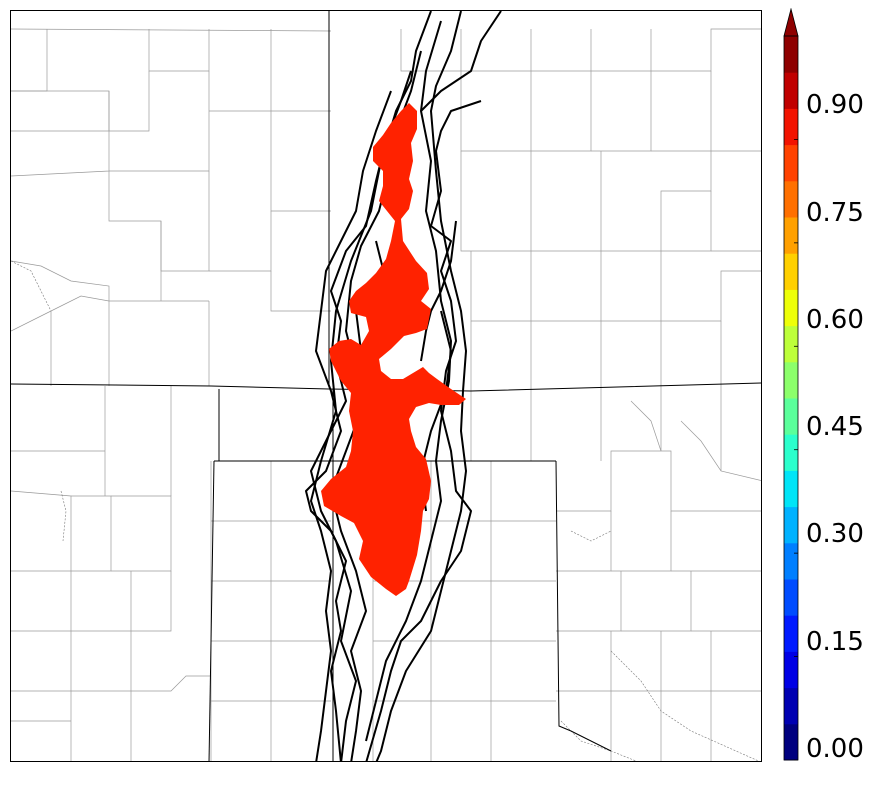 The height and width of the screenshot is (785, 877). What do you see at coordinates (835, 642) in the screenshot?
I see `colorbar-tick-label: 0.15` at bounding box center [835, 642].